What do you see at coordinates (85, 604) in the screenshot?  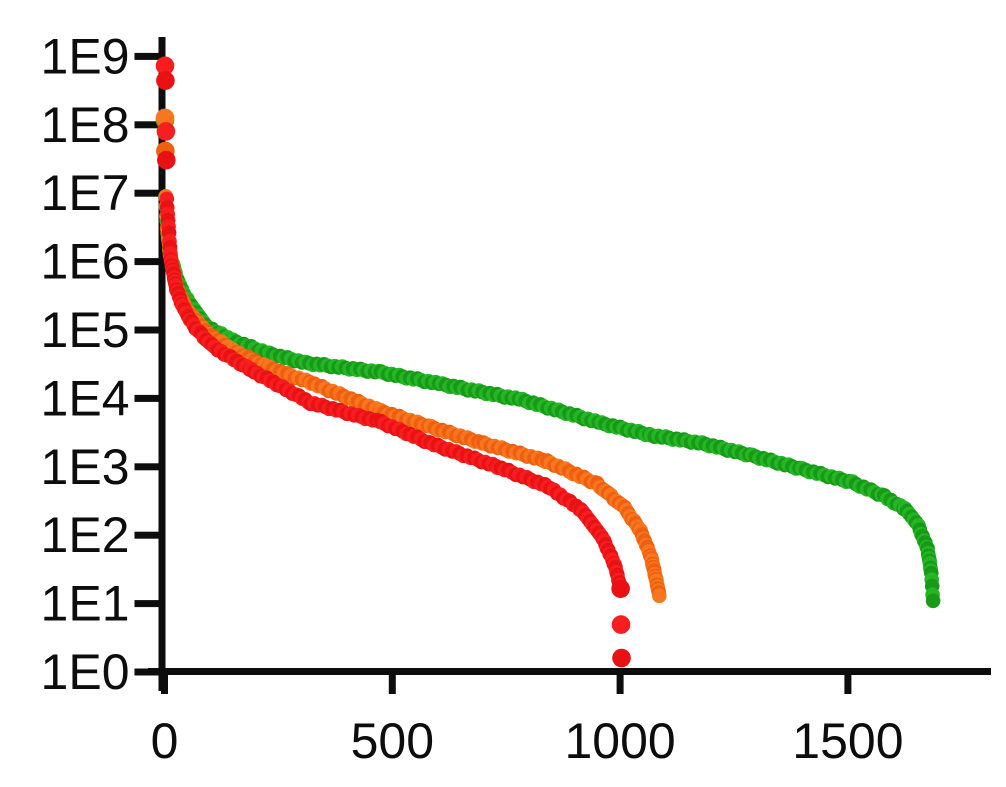 I see `y-tick-label: 1E1` at bounding box center [85, 604].